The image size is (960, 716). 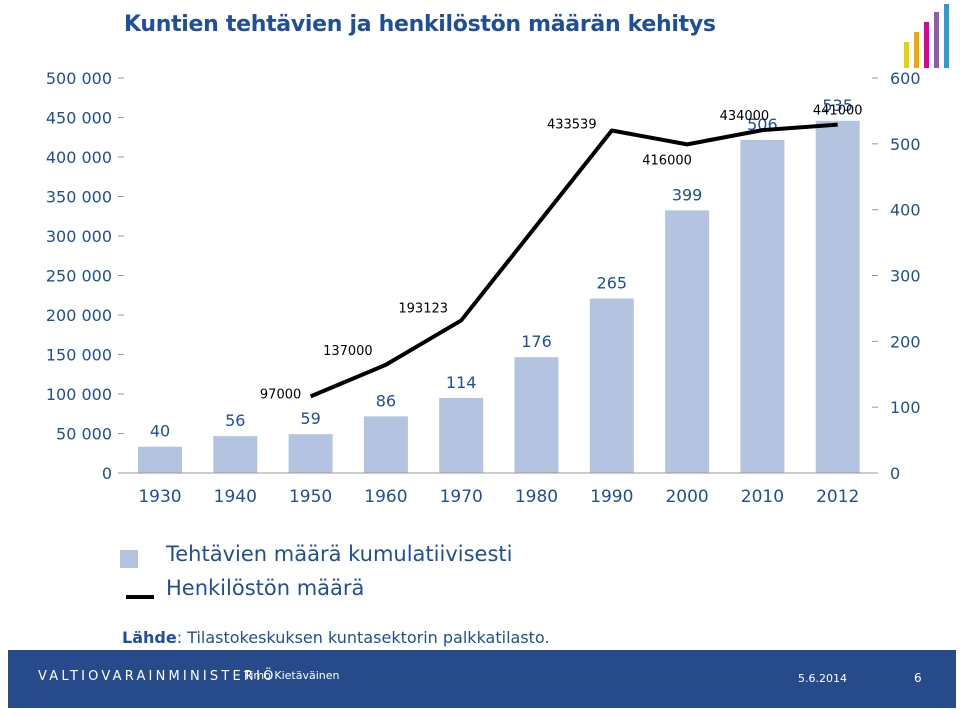 What do you see at coordinates (157, 676) in the screenshot?
I see `ministry-name: VALTIOVARAINMINISTERIÖ` at bounding box center [157, 676].